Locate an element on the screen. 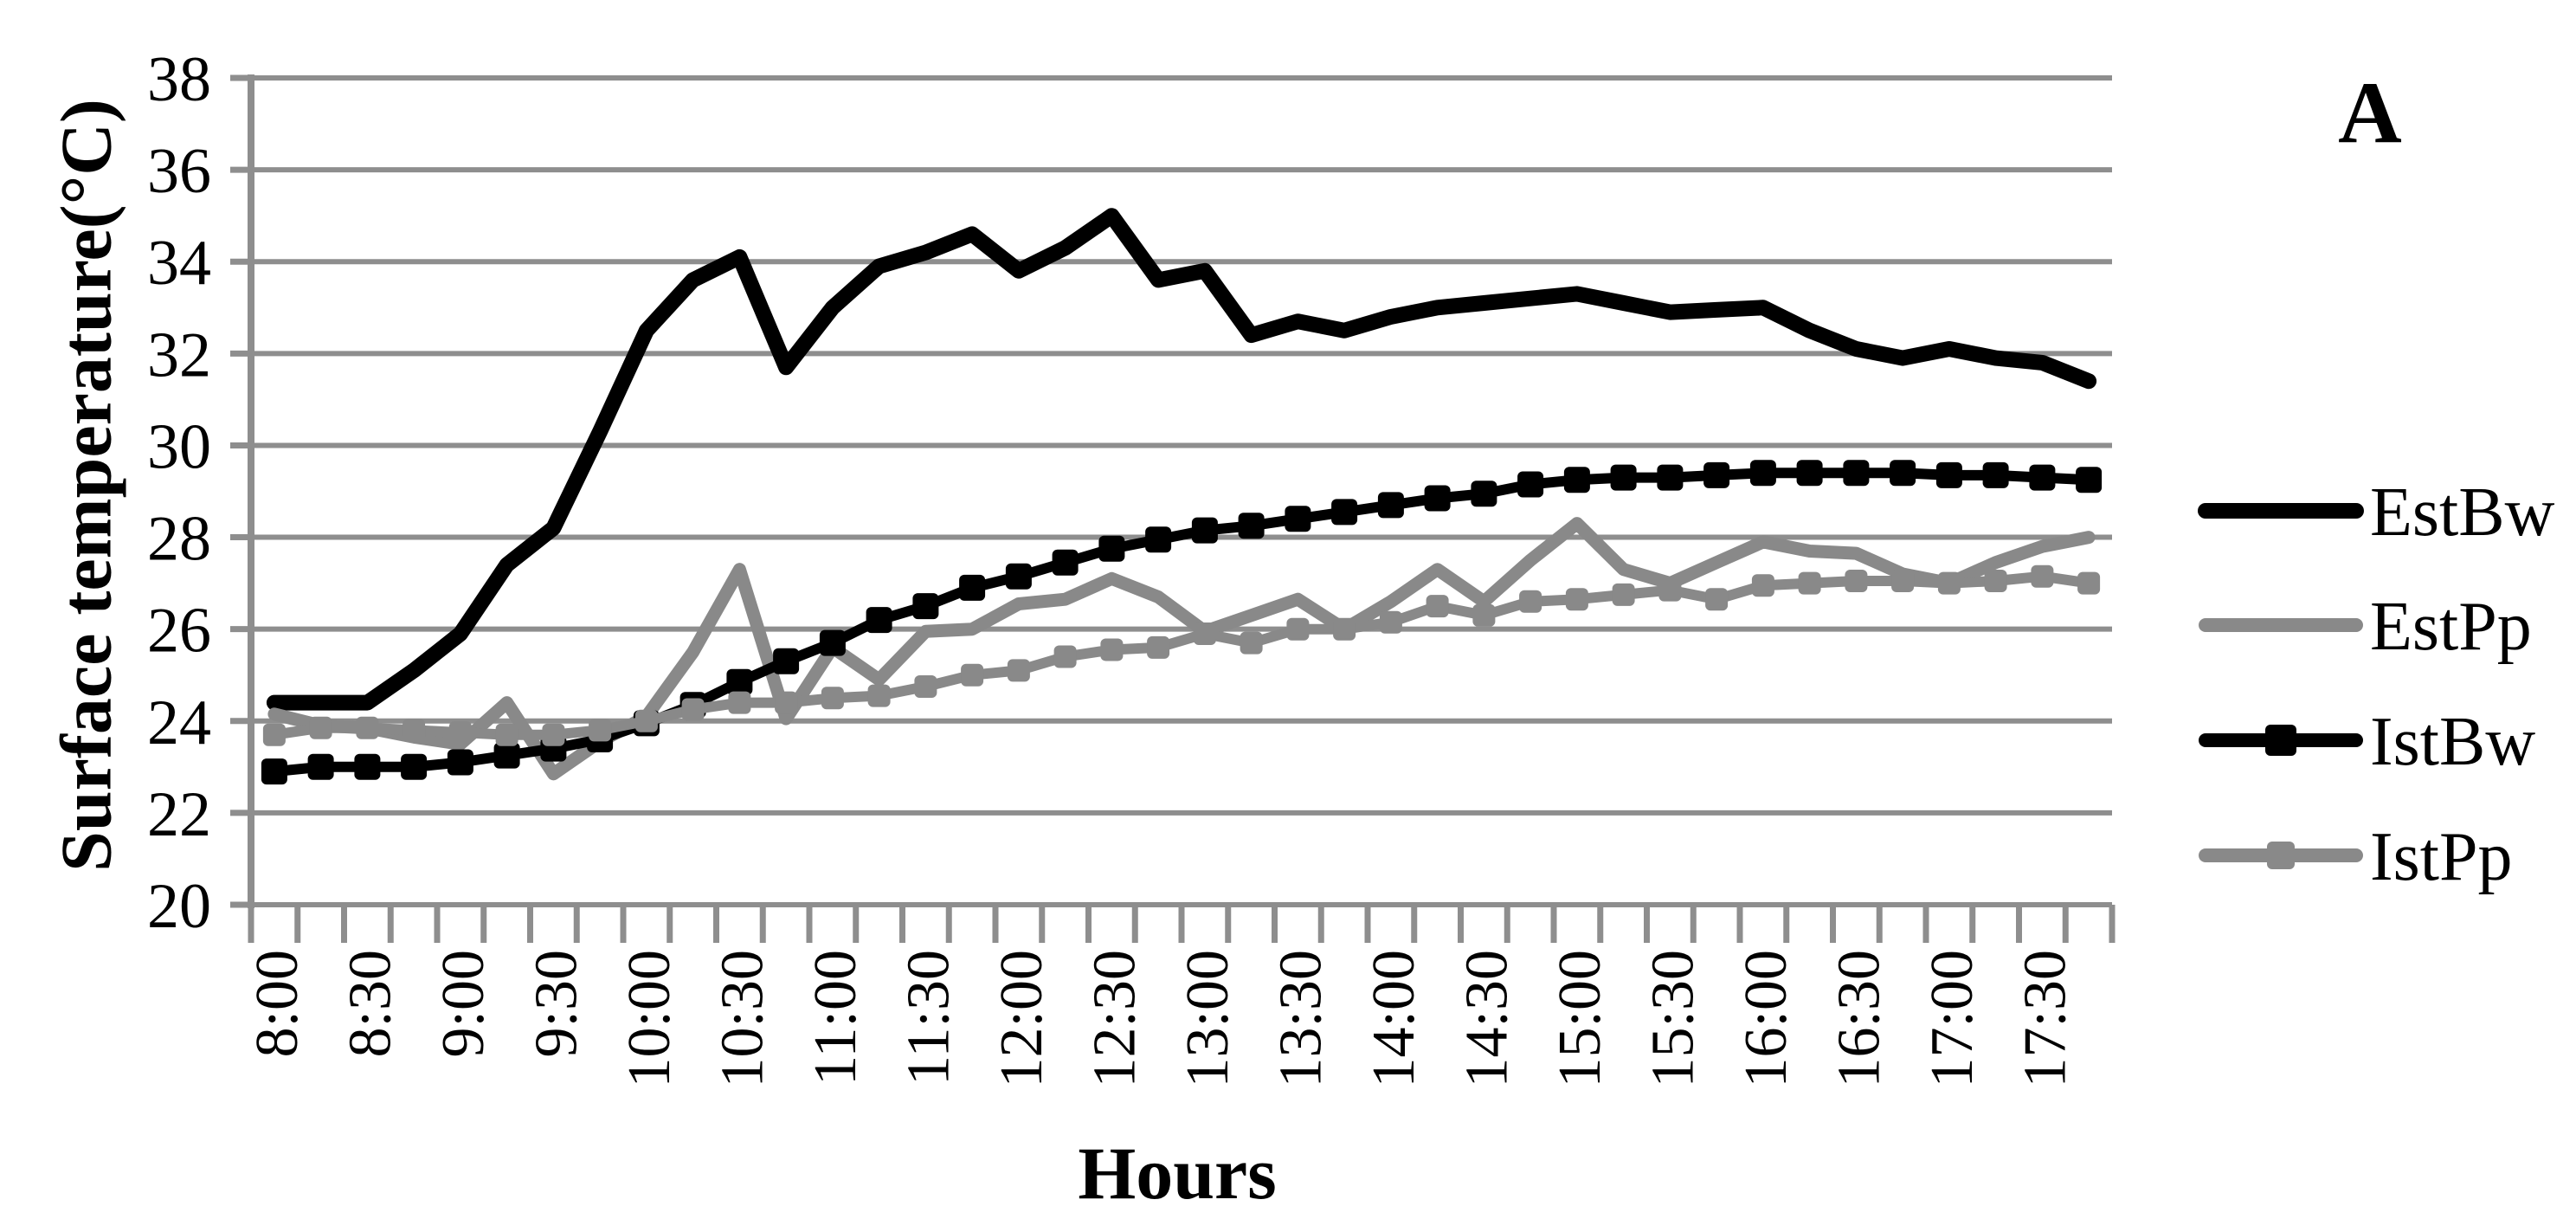  y-tick-label: 34 is located at coordinates (179, 263).